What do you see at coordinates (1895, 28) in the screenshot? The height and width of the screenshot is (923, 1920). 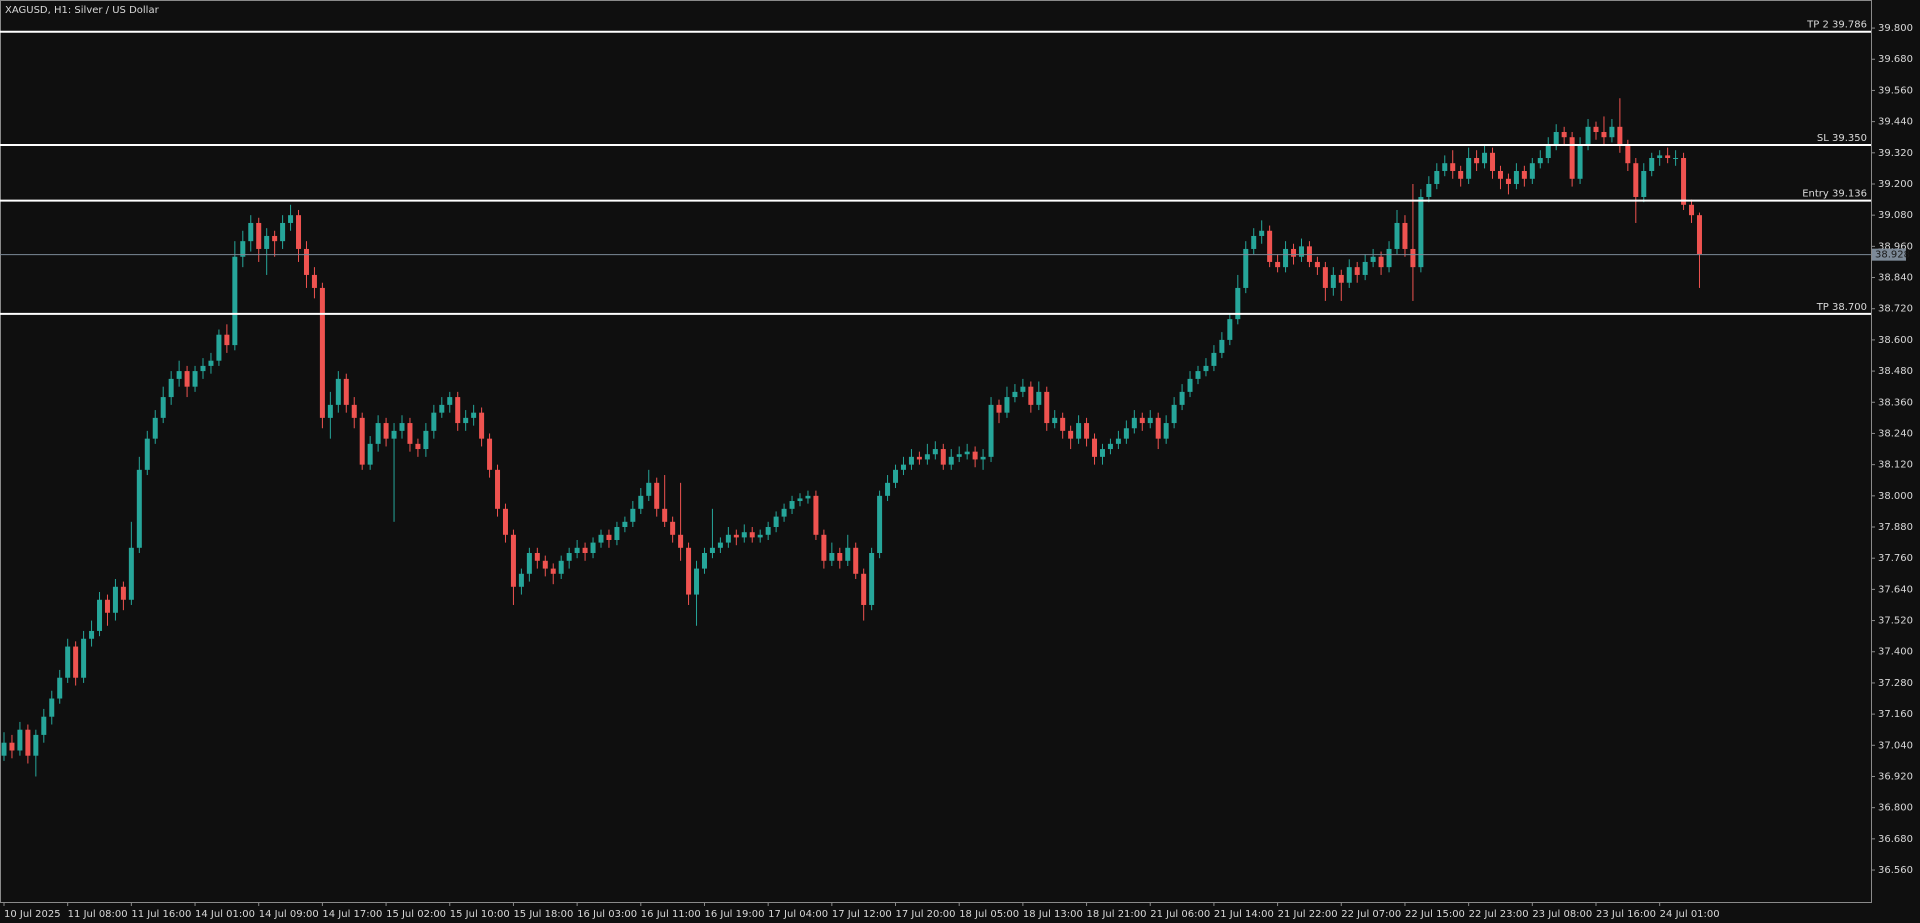 I see `y-tick-label: 39.800` at bounding box center [1895, 28].